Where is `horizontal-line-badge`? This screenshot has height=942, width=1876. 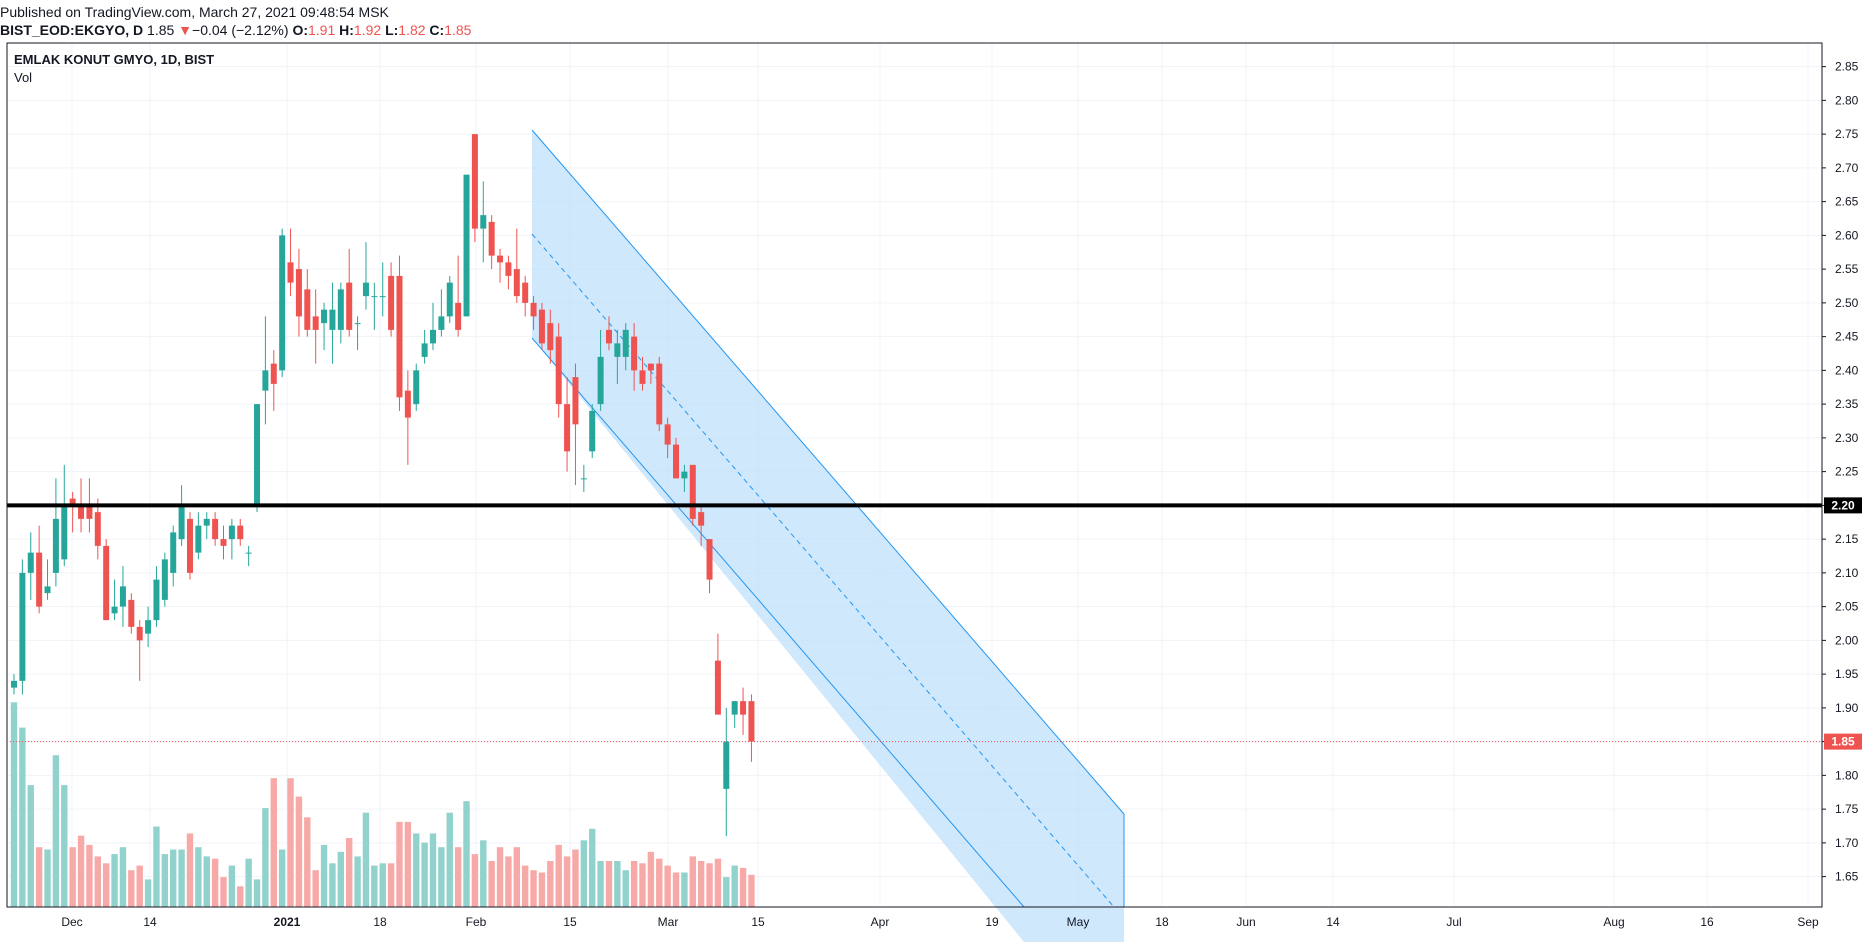
horizontal-line-badge is located at coordinates (1843, 505).